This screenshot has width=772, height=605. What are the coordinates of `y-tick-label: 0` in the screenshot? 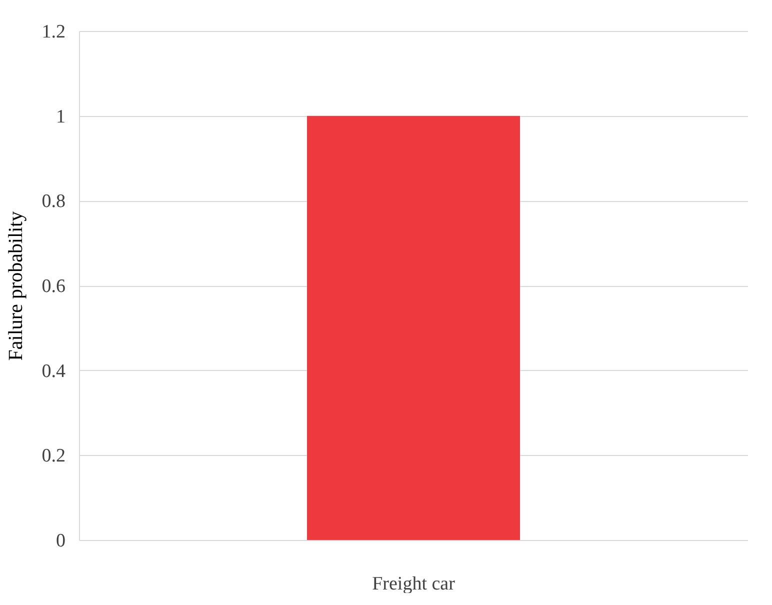 It's located at (61, 541).